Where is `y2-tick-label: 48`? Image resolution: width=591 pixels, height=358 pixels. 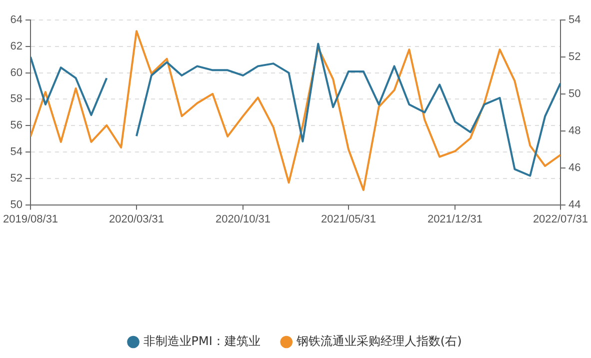
y2-tick-label: 48 is located at coordinates (574, 130).